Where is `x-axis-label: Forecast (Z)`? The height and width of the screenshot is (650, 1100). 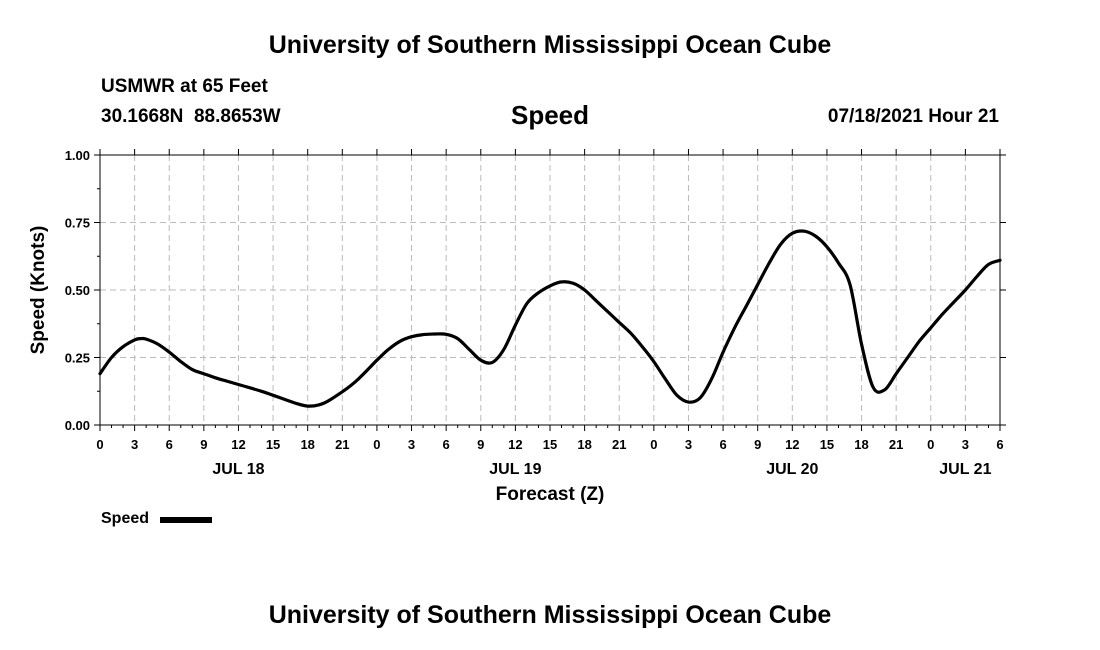 x-axis-label: Forecast (Z) is located at coordinates (550, 494).